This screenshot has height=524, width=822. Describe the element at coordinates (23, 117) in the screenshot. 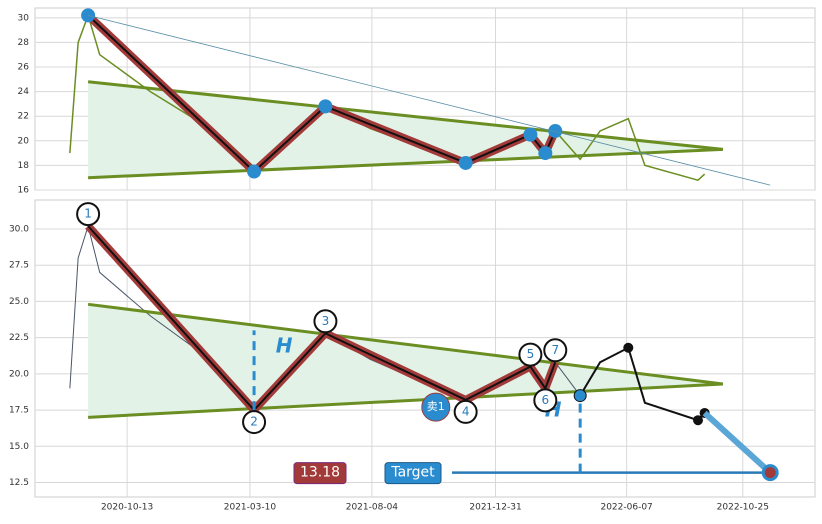

I see `y-tick-label: 22` at that location.